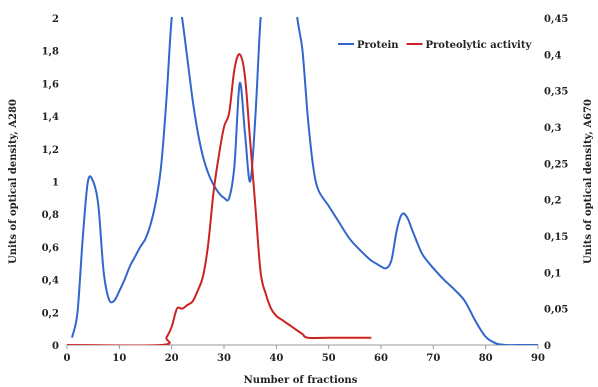 Image resolution: width=598 pixels, height=387 pixels. I want to click on left-tick-label: 1,4, so click(50, 117).